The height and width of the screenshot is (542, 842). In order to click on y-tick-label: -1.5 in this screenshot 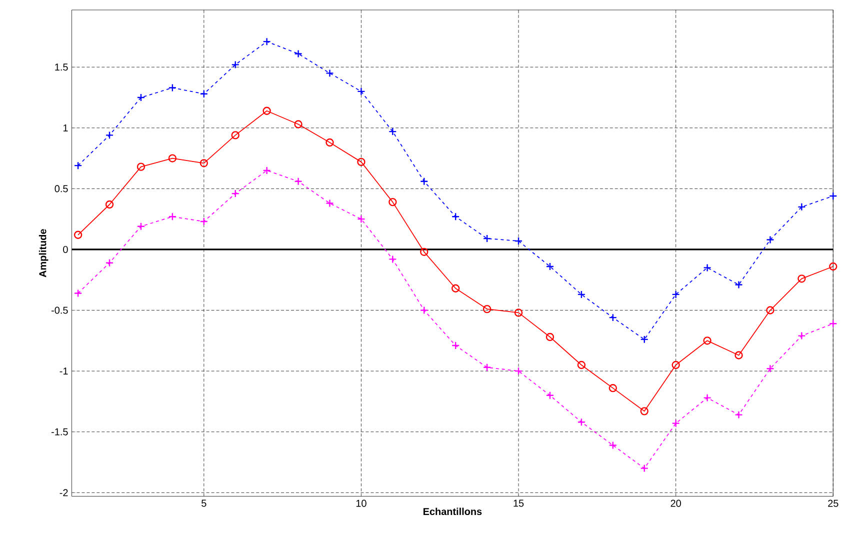, I will do `click(60, 432)`.